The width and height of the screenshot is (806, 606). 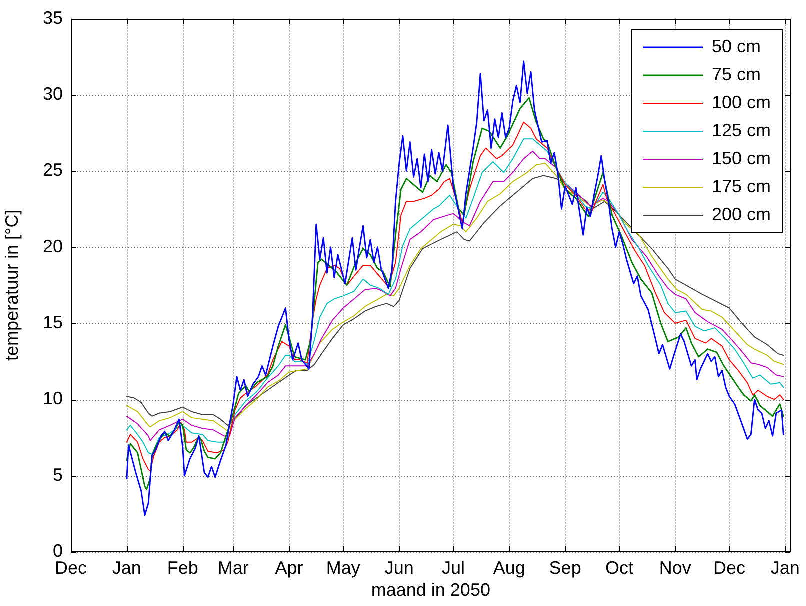 What do you see at coordinates (52, 322) in the screenshot?
I see `y-tick-label: 15` at bounding box center [52, 322].